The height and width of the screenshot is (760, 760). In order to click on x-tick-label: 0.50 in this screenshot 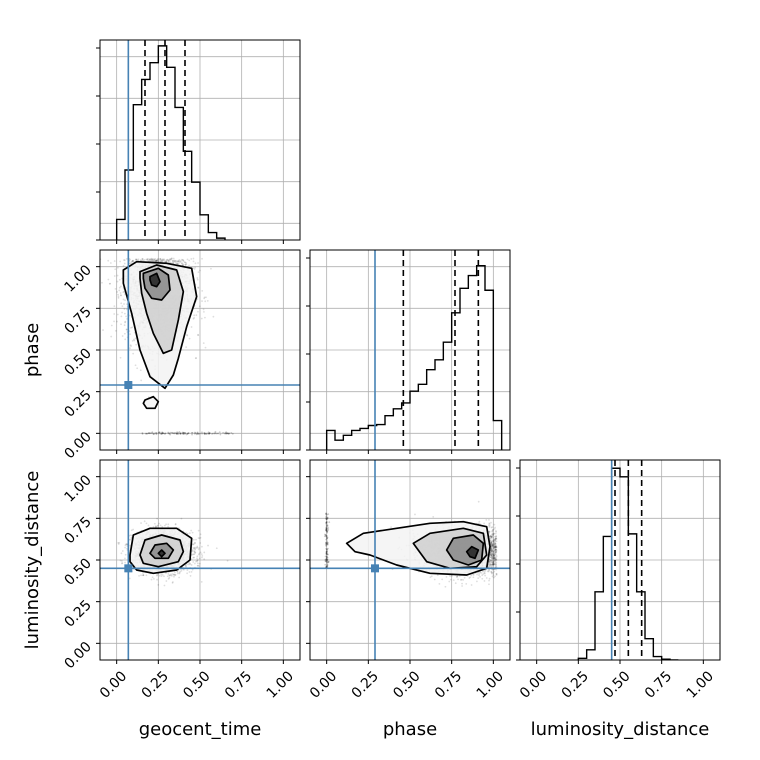, I will do `click(616, 684)`.